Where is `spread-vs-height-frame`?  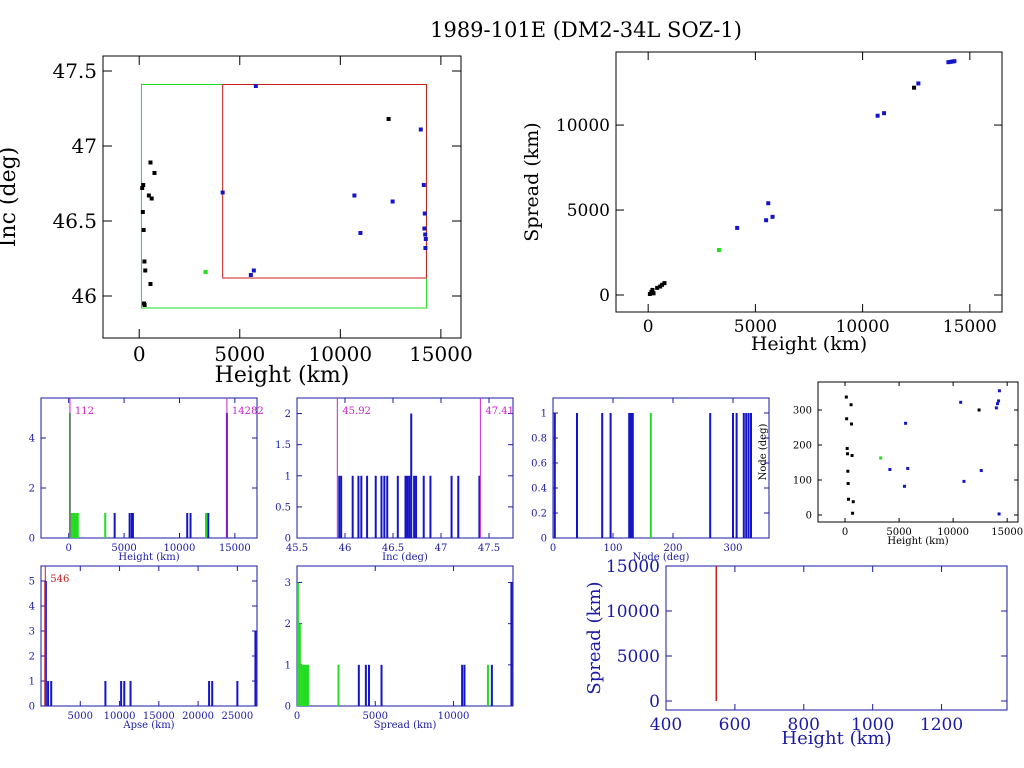 spread-vs-height-frame is located at coordinates (809, 182).